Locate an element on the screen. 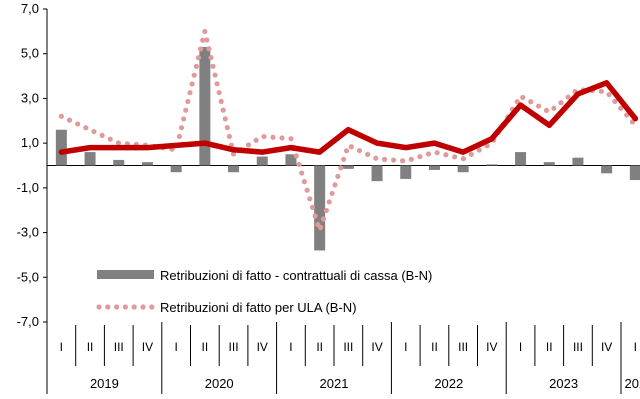 The image size is (640, 399). year-label: 202 is located at coordinates (632, 383).